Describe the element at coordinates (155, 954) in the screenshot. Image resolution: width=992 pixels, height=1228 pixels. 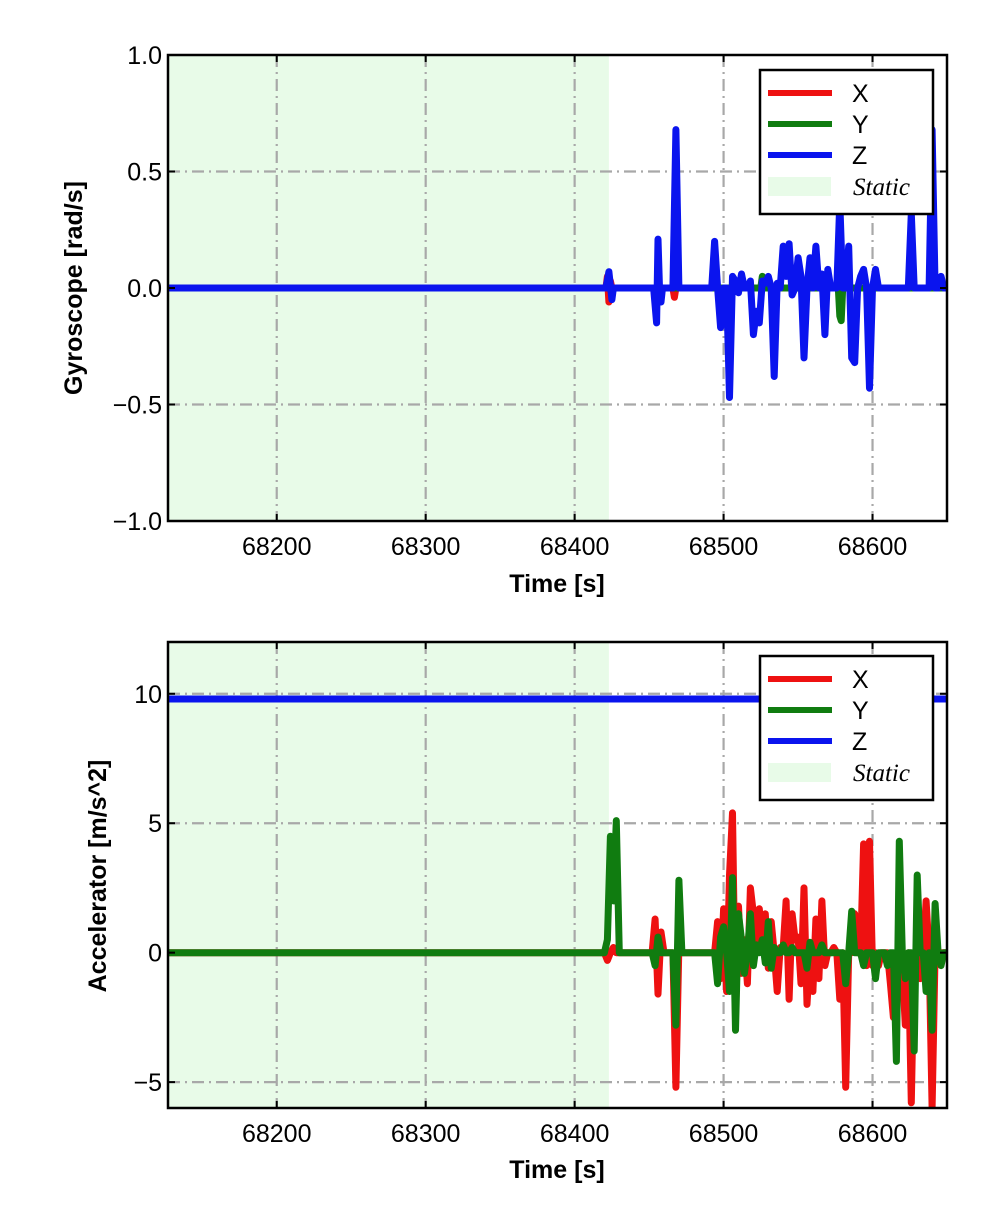
I see `y-tick-label: 0` at that location.